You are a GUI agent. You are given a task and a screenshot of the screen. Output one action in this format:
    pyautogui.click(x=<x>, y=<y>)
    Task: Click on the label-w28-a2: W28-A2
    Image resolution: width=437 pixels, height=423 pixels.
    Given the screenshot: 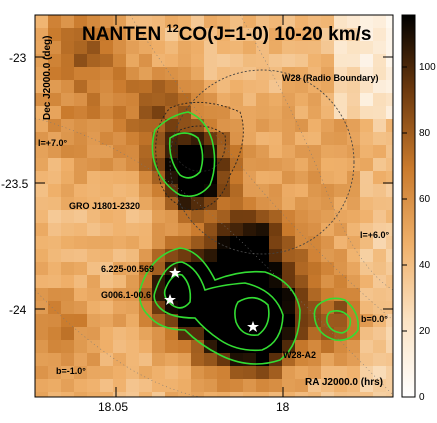 What is the action you would take?
    pyautogui.click(x=299, y=355)
    